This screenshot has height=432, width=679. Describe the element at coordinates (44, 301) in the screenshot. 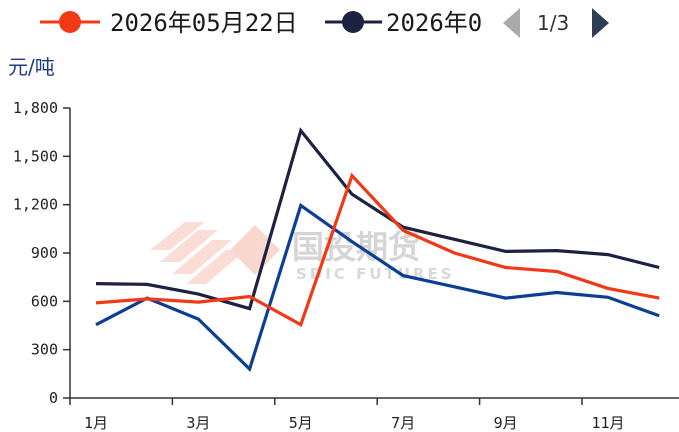

I see `y-tick-label: 600` at that location.